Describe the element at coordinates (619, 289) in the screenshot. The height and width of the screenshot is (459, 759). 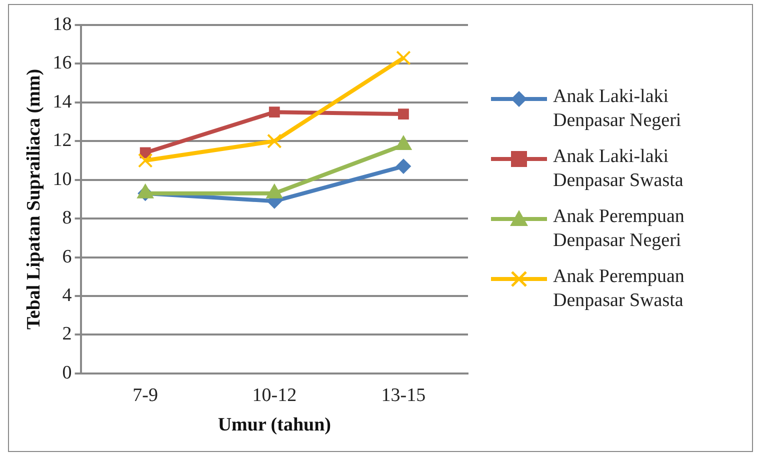
I see `legend-label: Anak Perempuan Denpasar Swasta` at that location.